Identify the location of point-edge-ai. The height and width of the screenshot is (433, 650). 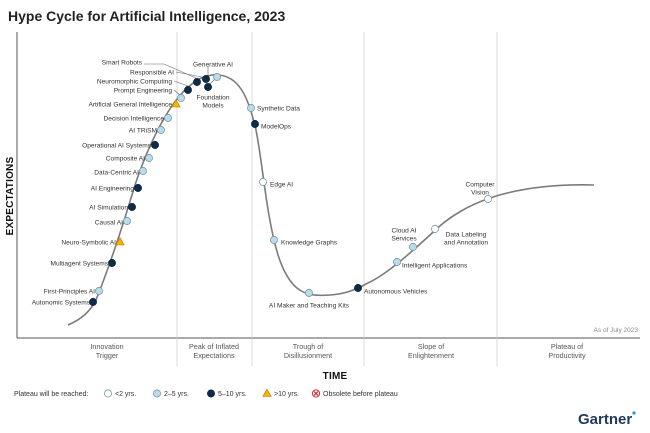
(263, 182).